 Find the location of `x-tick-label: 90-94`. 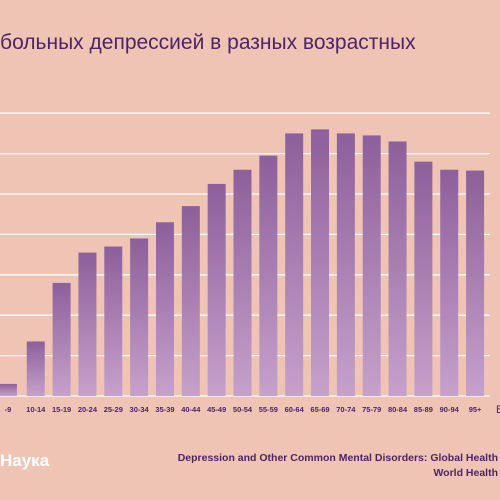

x-tick-label: 90-94 is located at coordinates (450, 409).